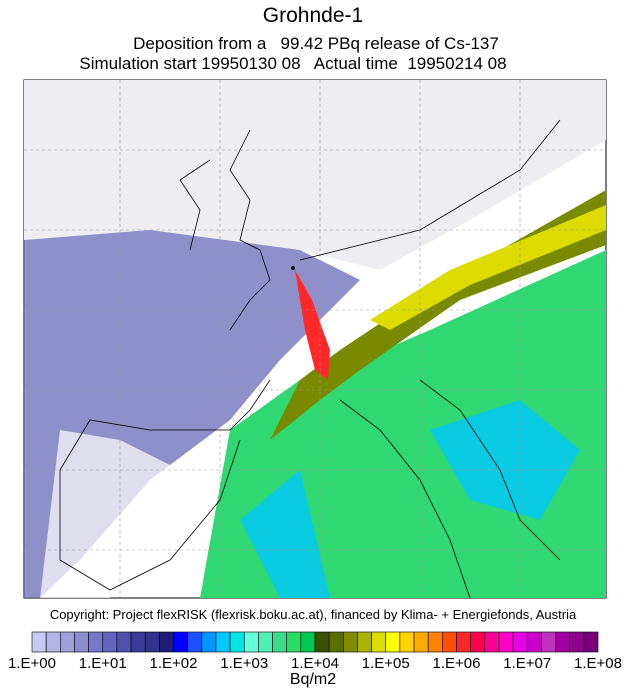 This screenshot has width=626, height=700. Describe the element at coordinates (457, 663) in the screenshot. I see `colorbar-label: 1.E+06` at that location.